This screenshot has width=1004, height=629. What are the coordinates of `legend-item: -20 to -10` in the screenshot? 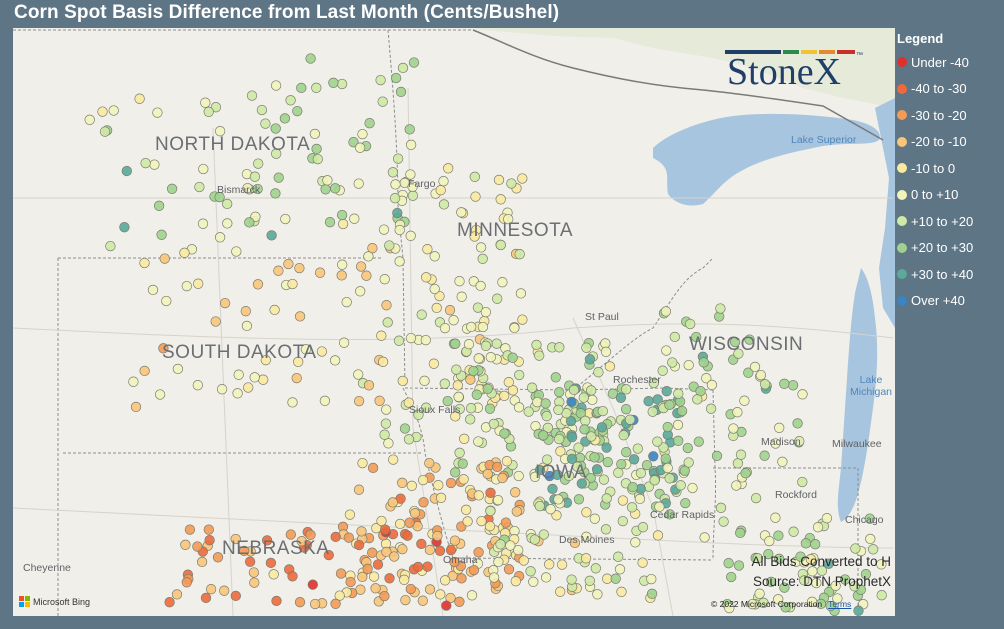 It's located at (950, 142).